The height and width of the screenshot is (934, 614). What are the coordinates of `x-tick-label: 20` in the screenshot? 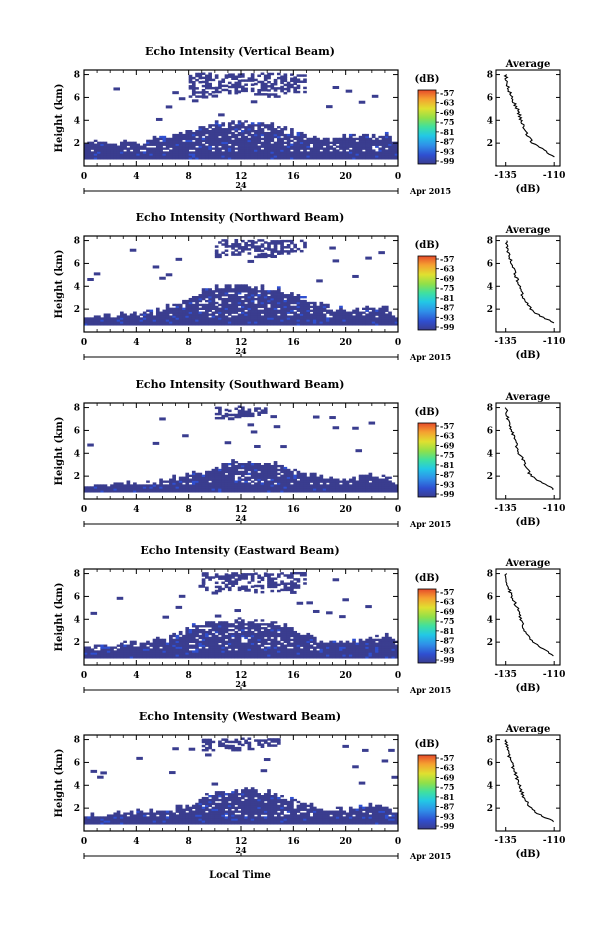 It's located at (345, 177).